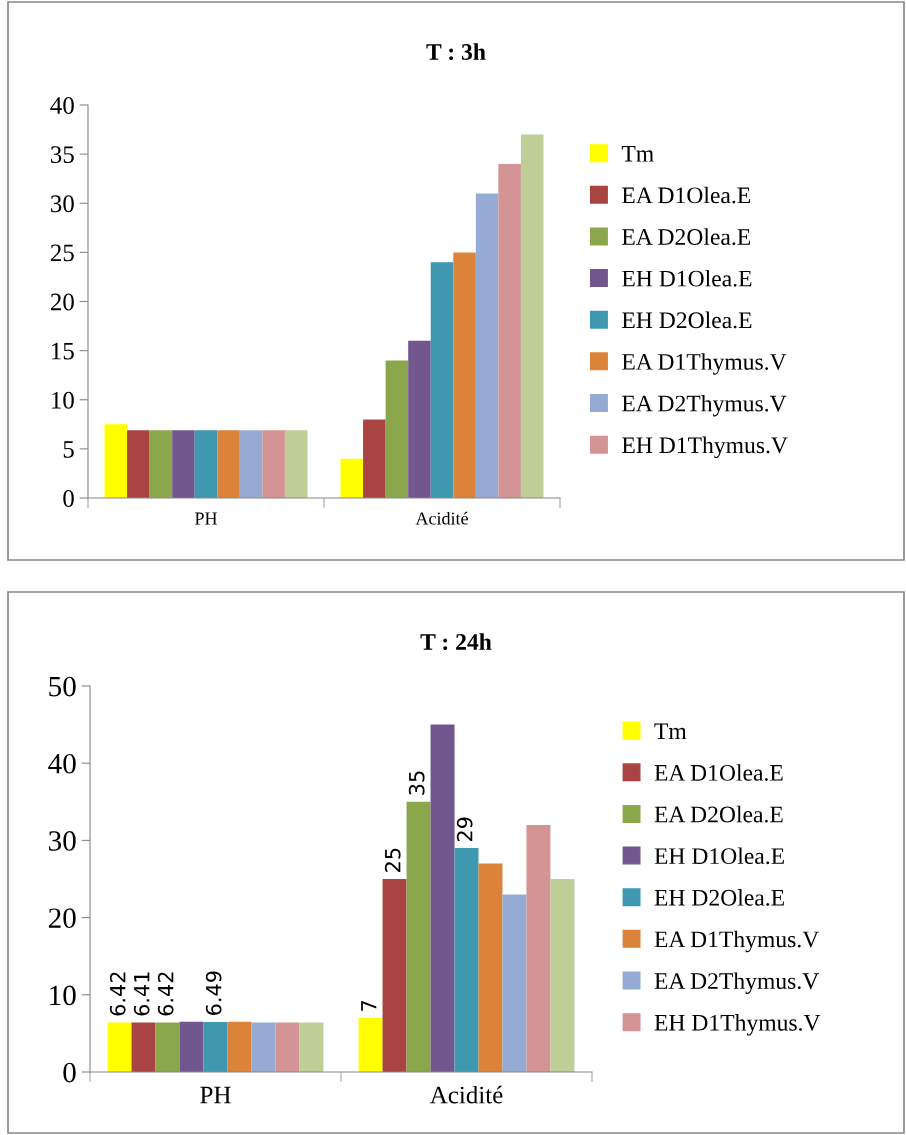 This screenshot has width=906, height=1135. Describe the element at coordinates (62, 253) in the screenshot. I see `y-tick-label: 25` at that location.